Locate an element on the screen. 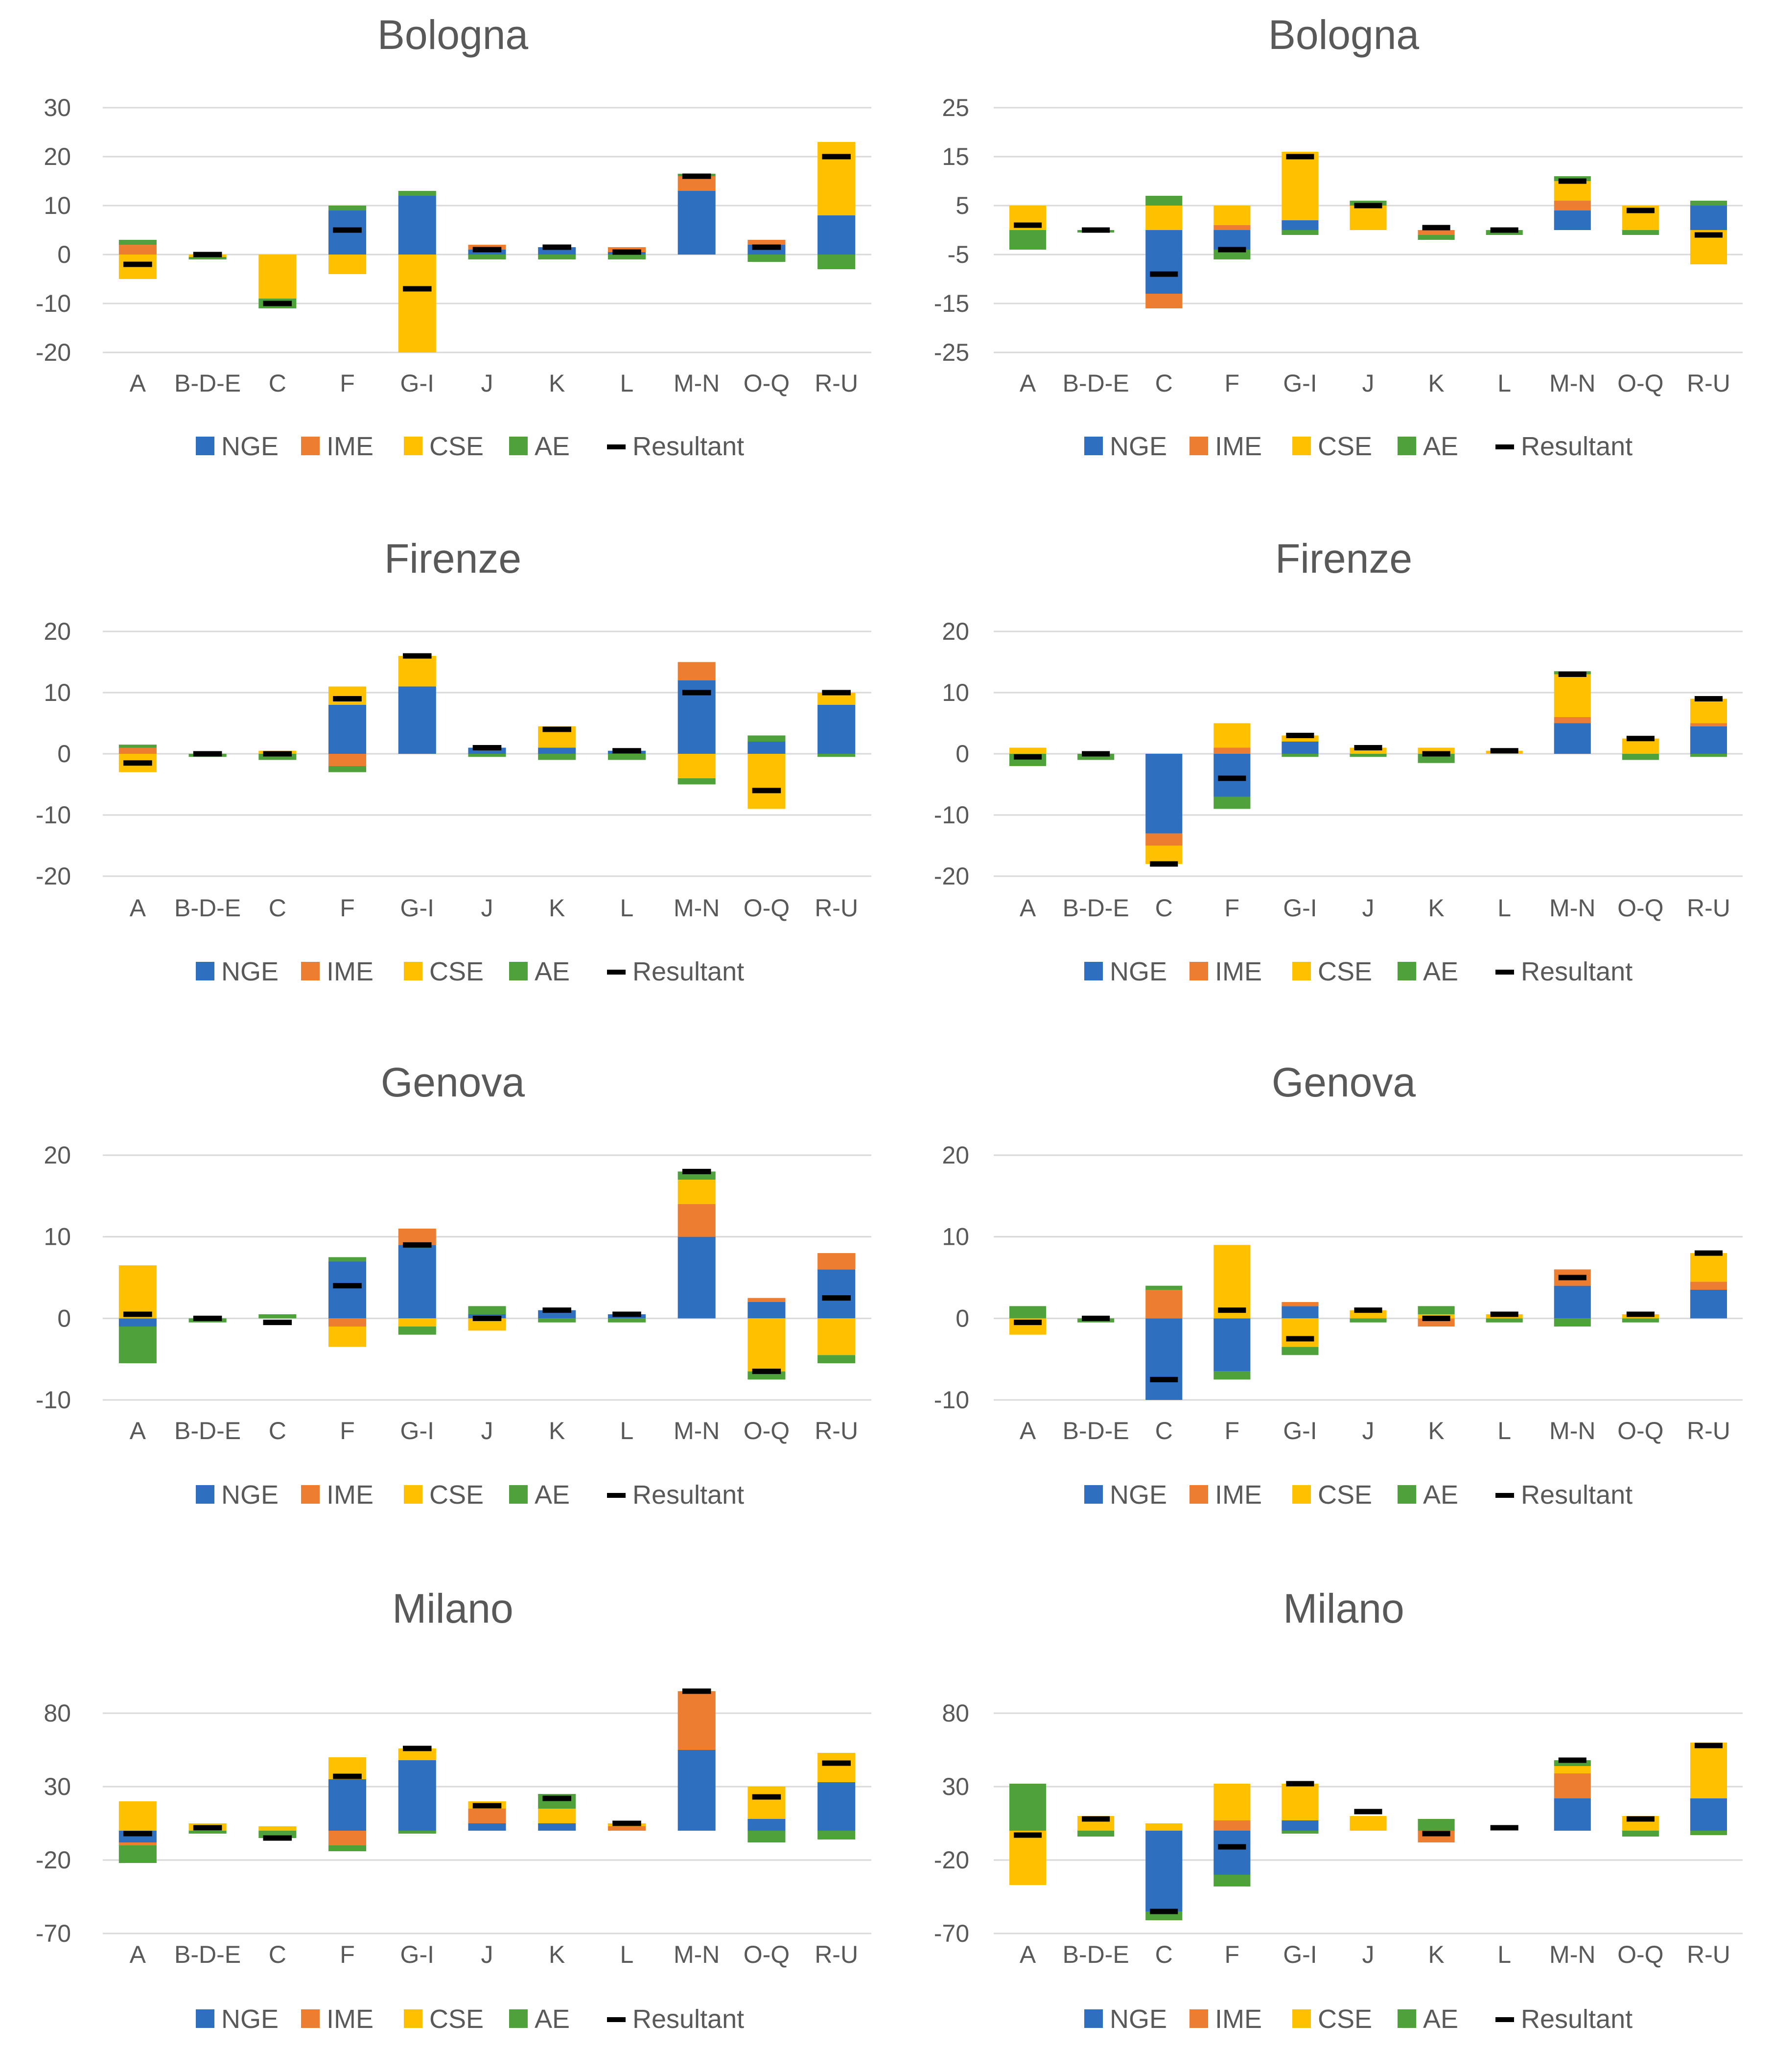 The image size is (1773, 2072). bar-cse-m-n is located at coordinates (1572, 191).